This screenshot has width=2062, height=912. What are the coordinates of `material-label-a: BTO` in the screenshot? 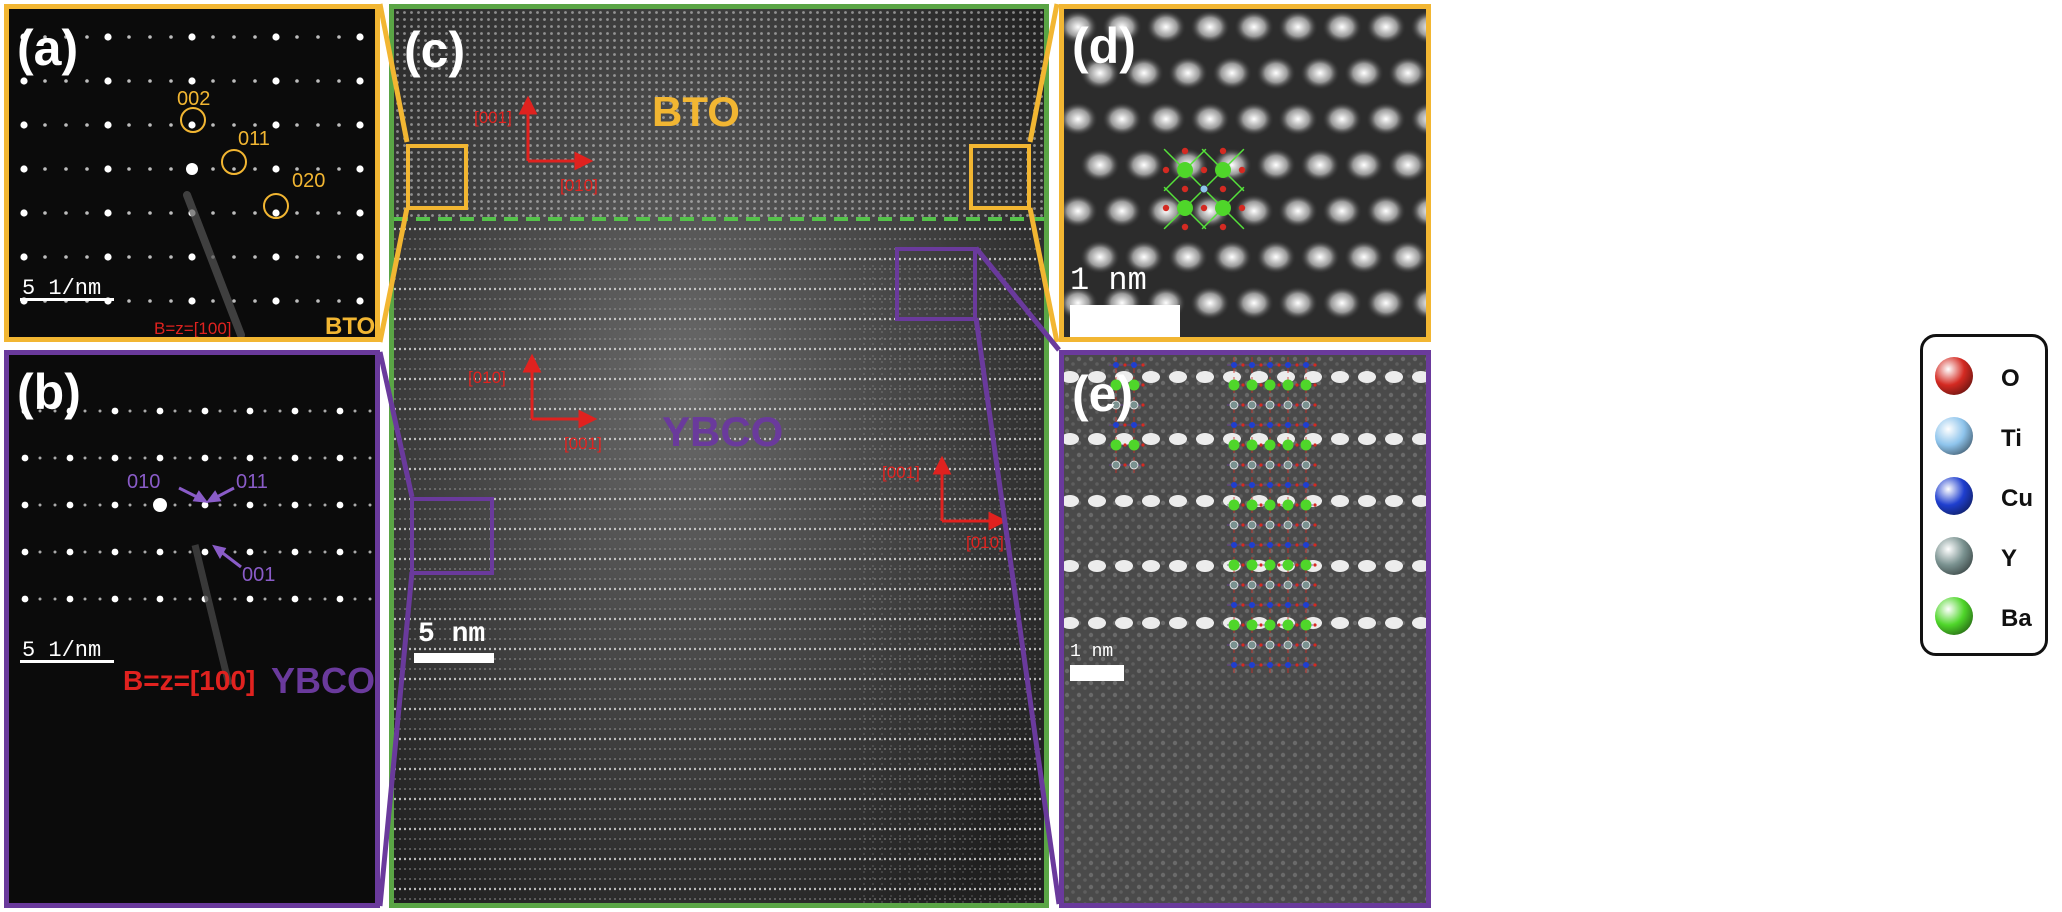 It's located at (350, 326).